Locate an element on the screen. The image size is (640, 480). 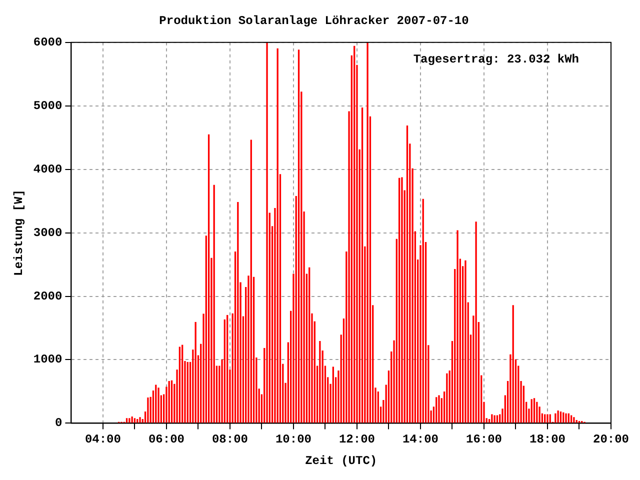
y-tick-label: 1000 is located at coordinates (47, 359).